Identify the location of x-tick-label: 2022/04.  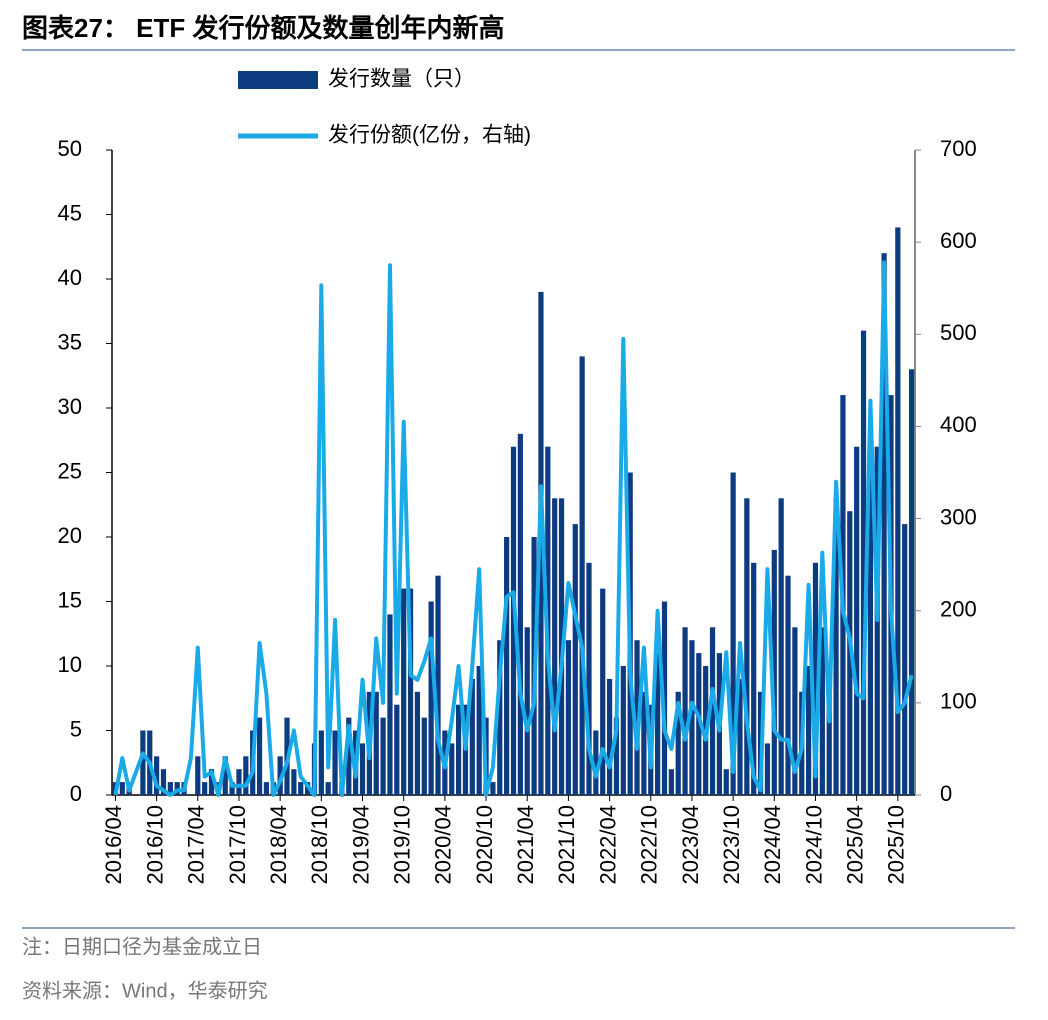
(607, 845).